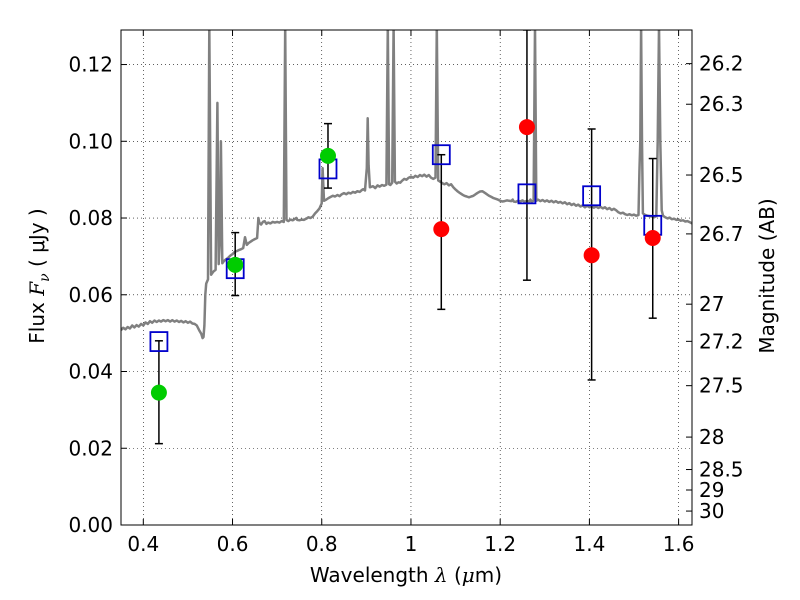 This screenshot has height=600, width=800. Describe the element at coordinates (721, 64) in the screenshot. I see `mag-tick-label: 26.2` at that location.